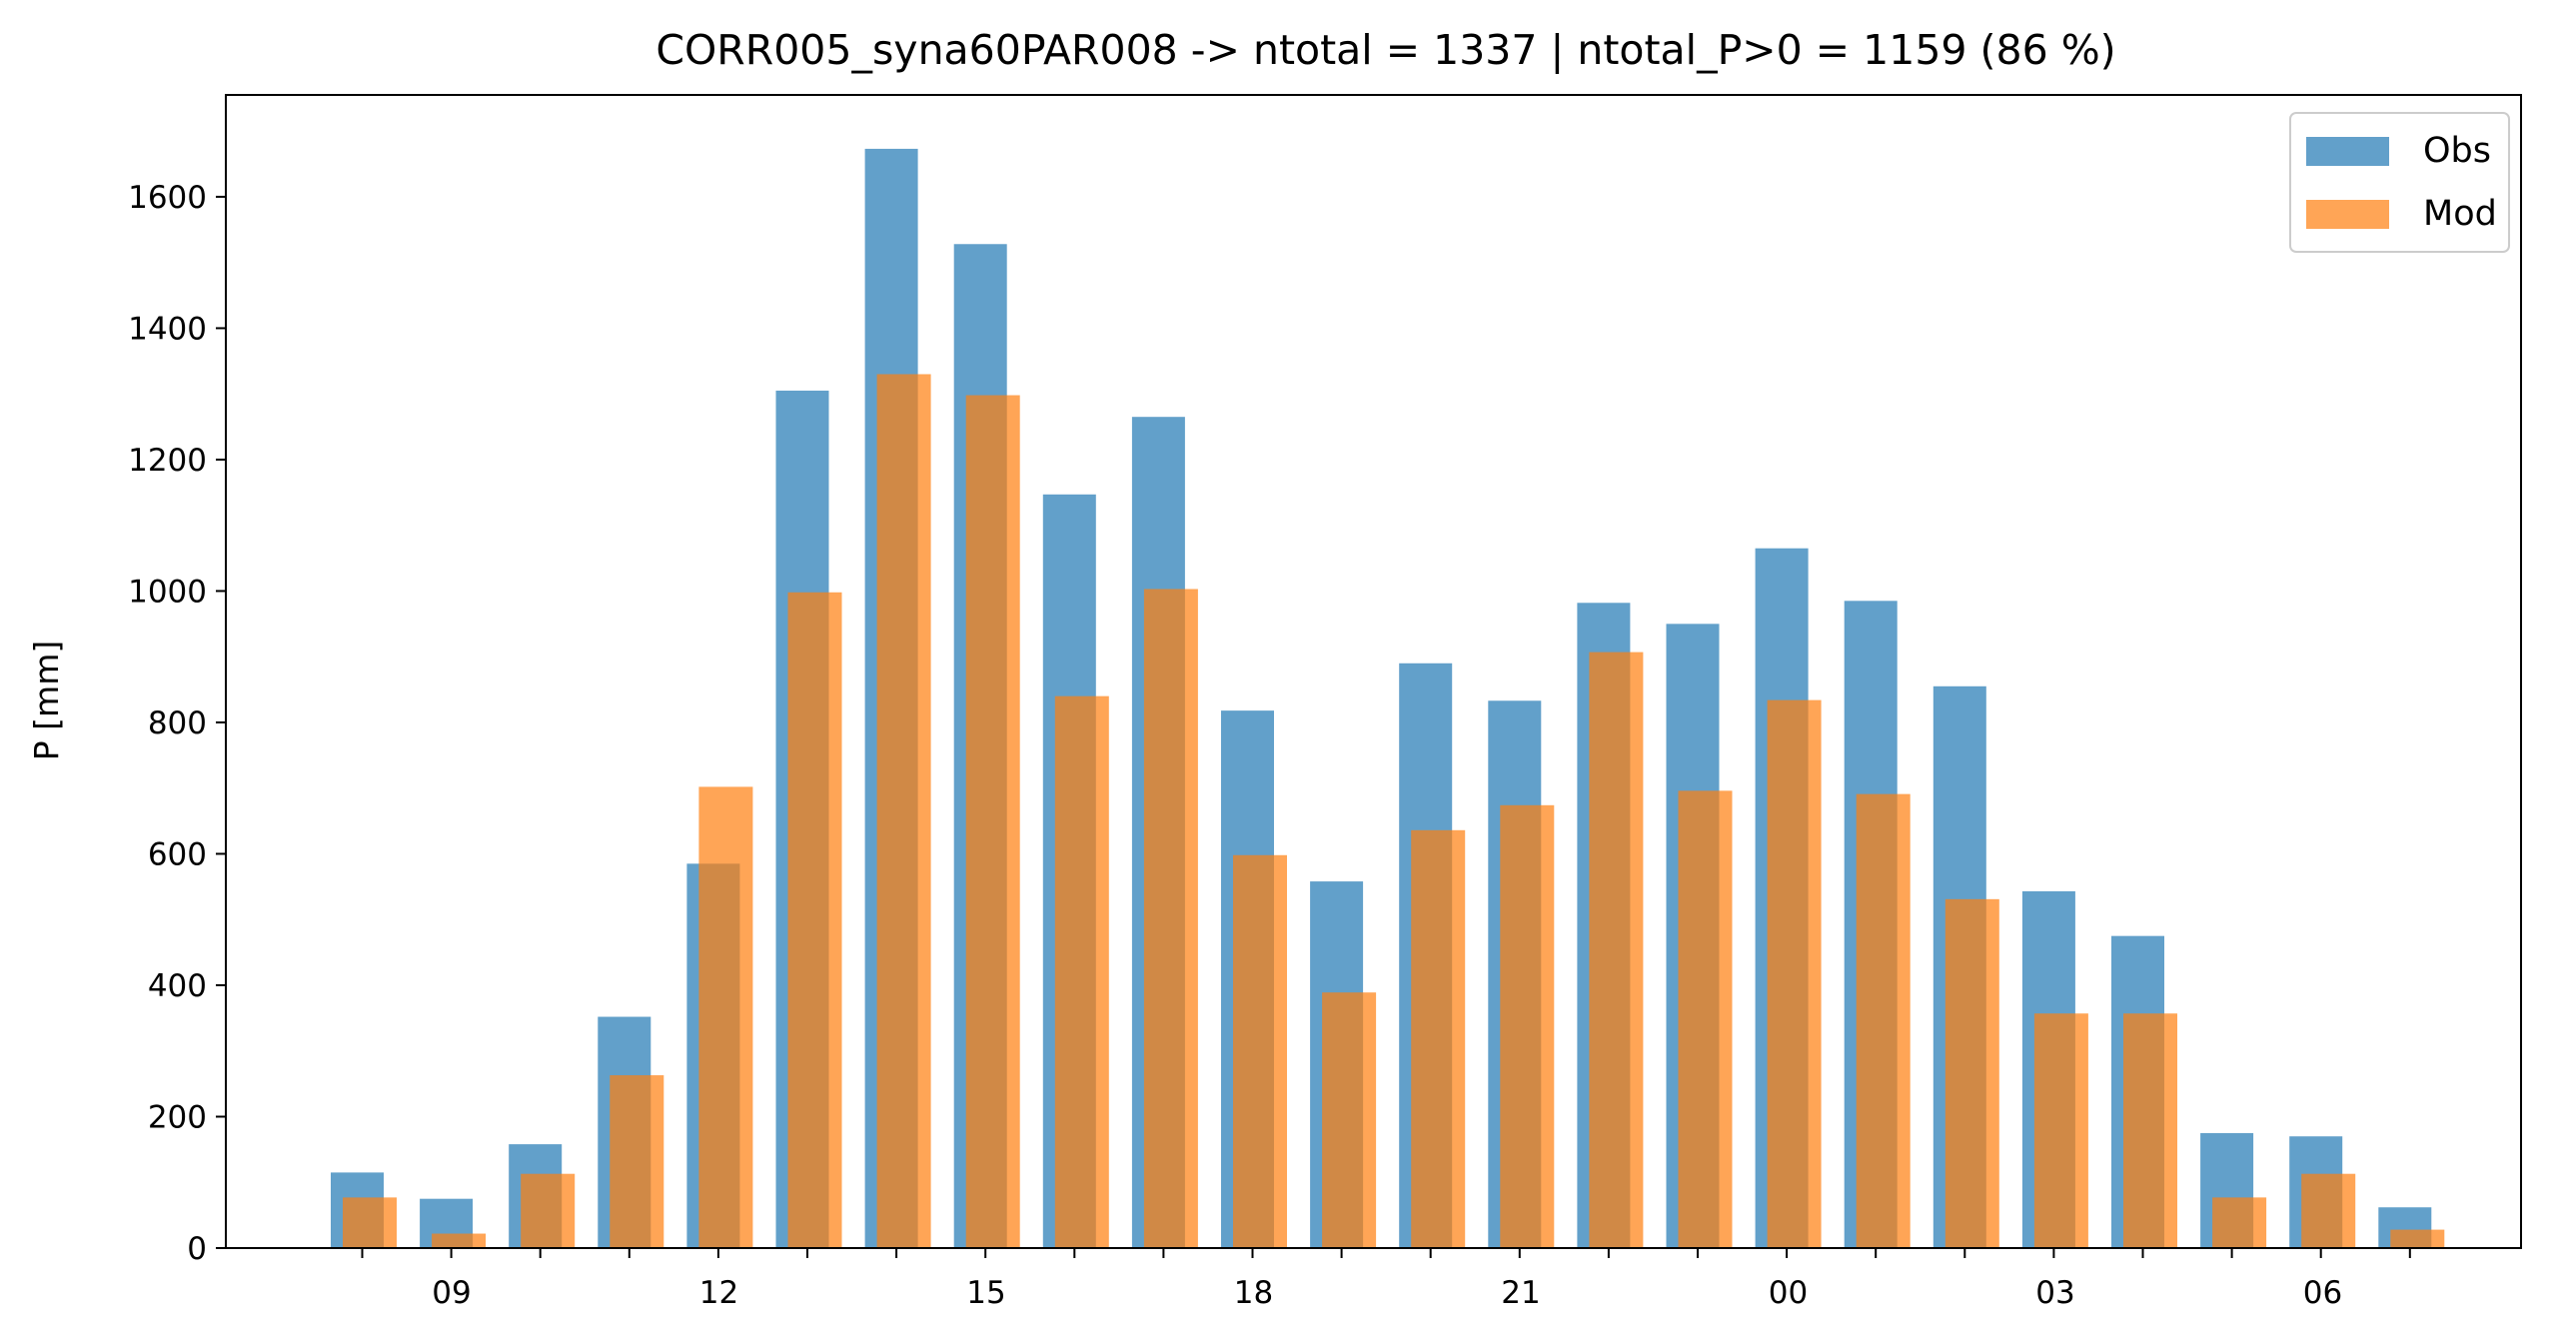  What do you see at coordinates (451, 1293) in the screenshot?
I see `x-tick-label-09: 09` at bounding box center [451, 1293].